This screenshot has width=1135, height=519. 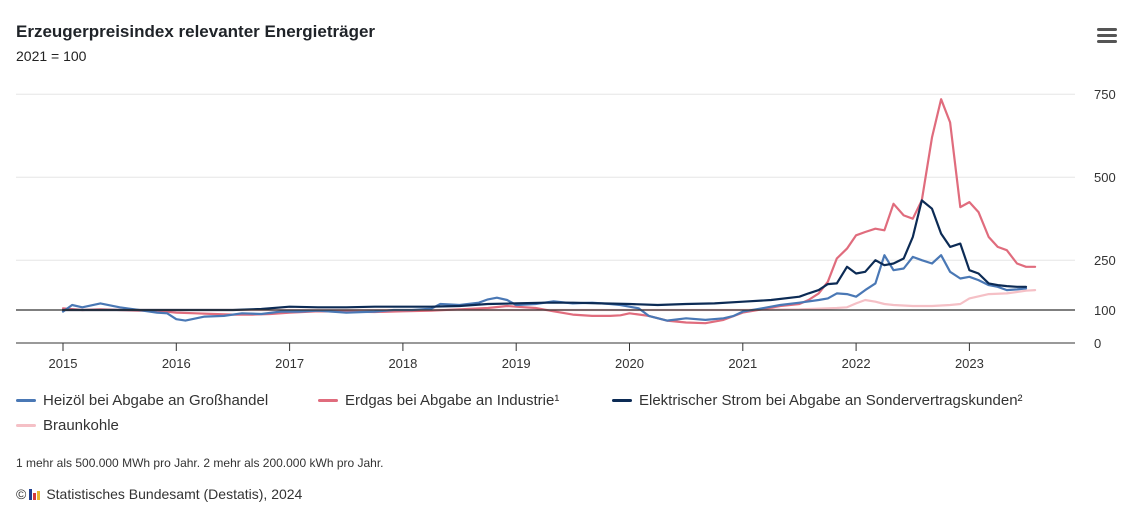 I want to click on hamburger-menu-icon, so click(x=1108, y=36).